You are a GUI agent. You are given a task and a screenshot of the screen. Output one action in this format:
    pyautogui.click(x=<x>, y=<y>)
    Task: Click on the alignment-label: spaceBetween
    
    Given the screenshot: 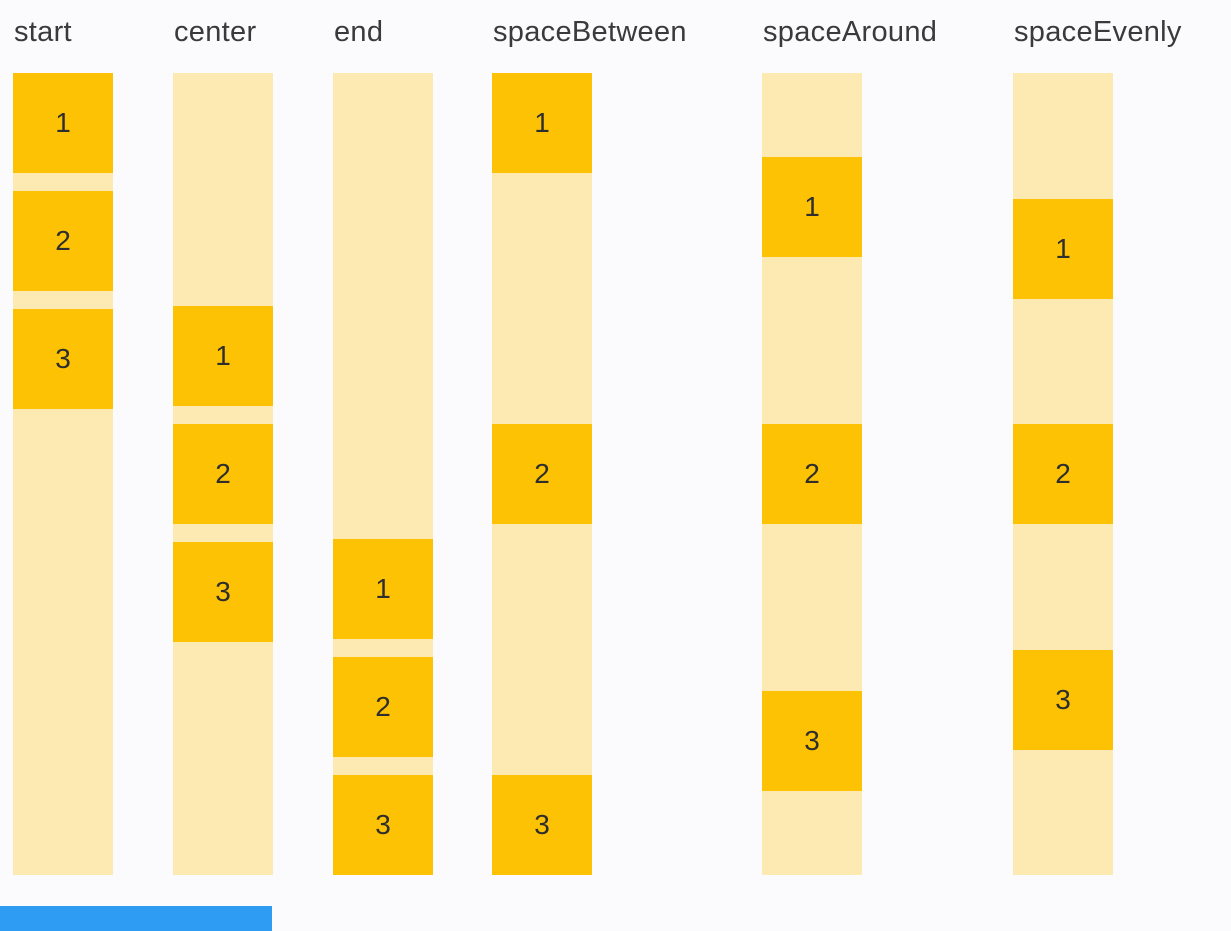 What is the action you would take?
    pyautogui.click(x=590, y=32)
    